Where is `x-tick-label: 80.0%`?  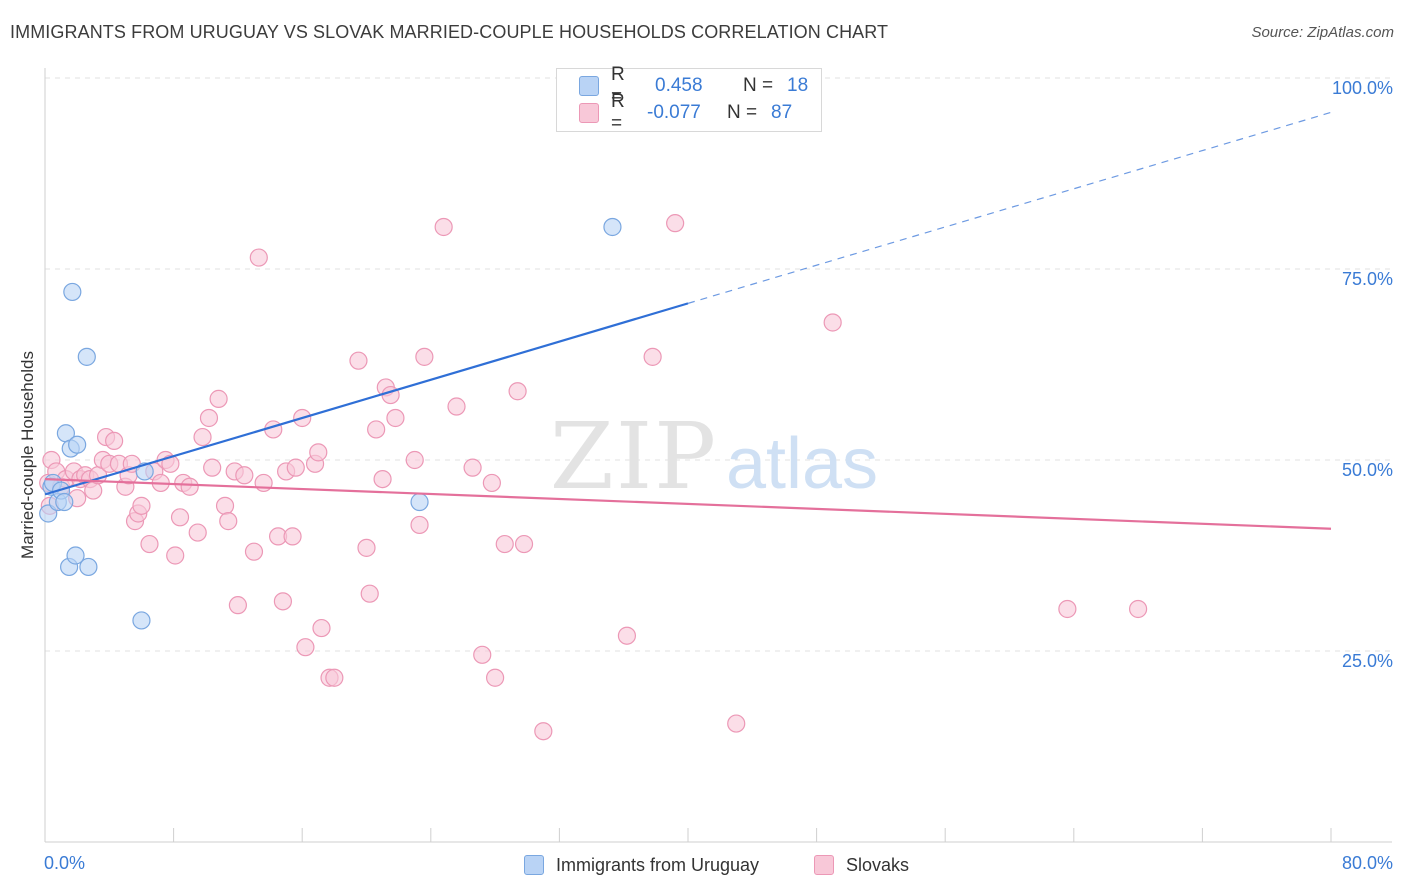 x-tick-label: 80.0% is located at coordinates (1367, 863).